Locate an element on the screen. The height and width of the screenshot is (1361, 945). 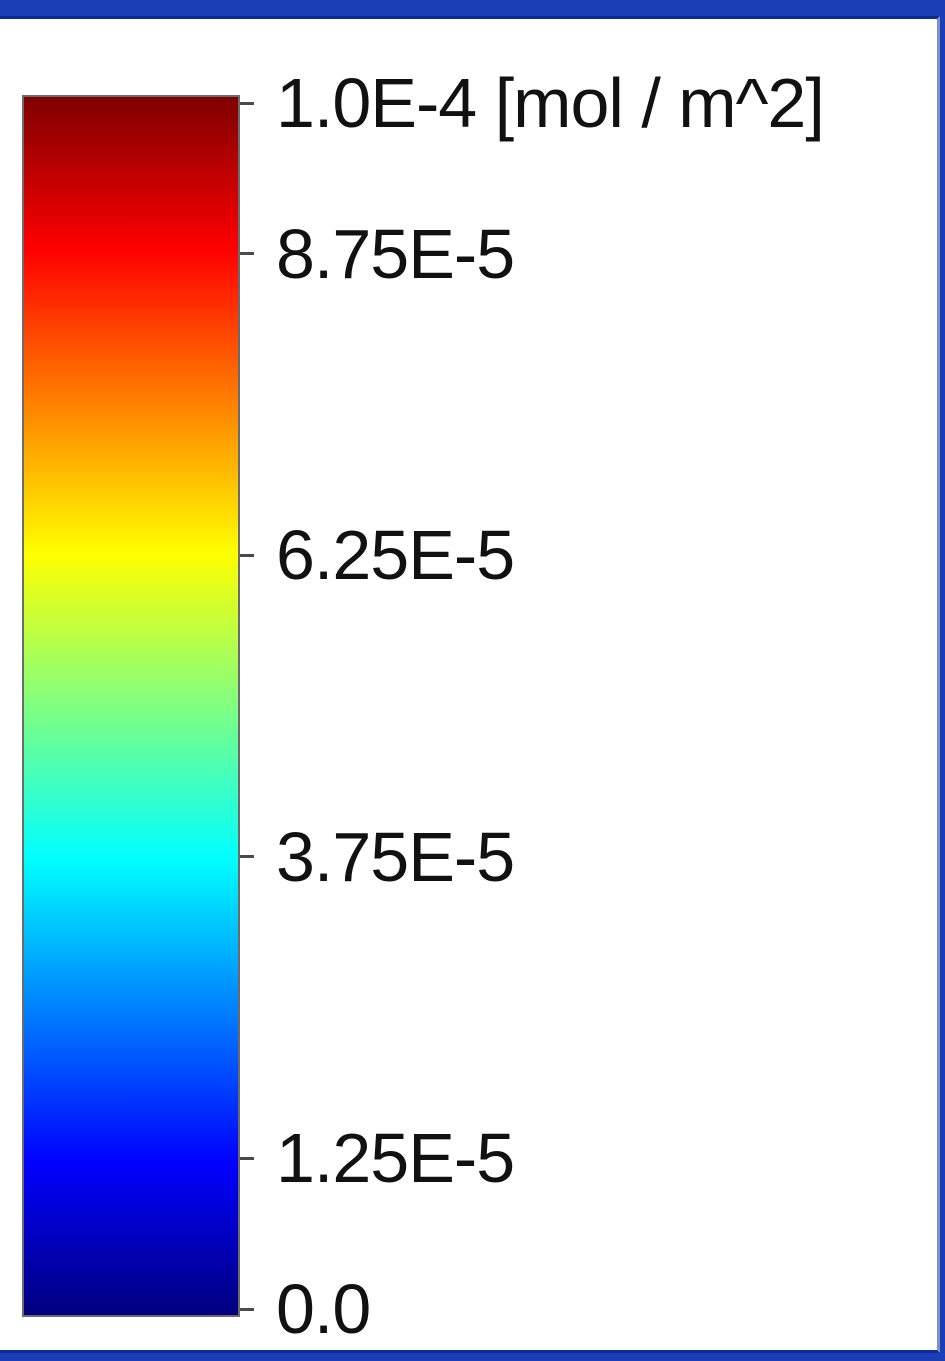
tick-label: 3.75E-5 is located at coordinates (395, 856).